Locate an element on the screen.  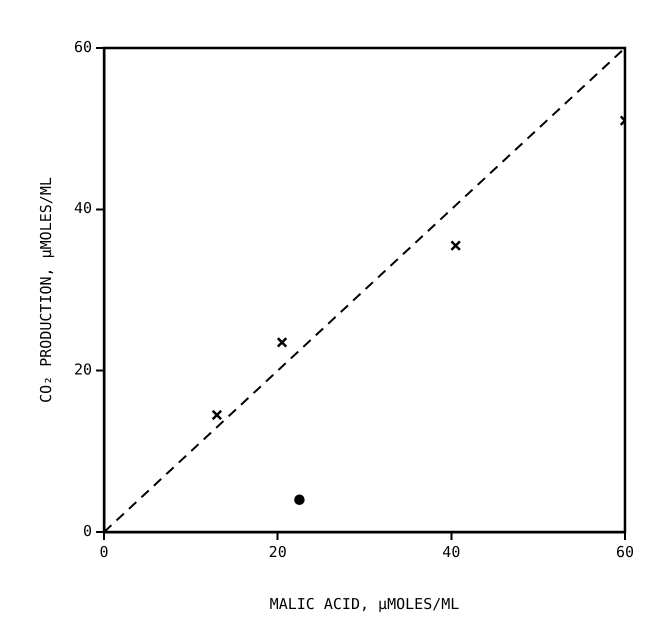
y-tick-label: 60 is located at coordinates (83, 47).